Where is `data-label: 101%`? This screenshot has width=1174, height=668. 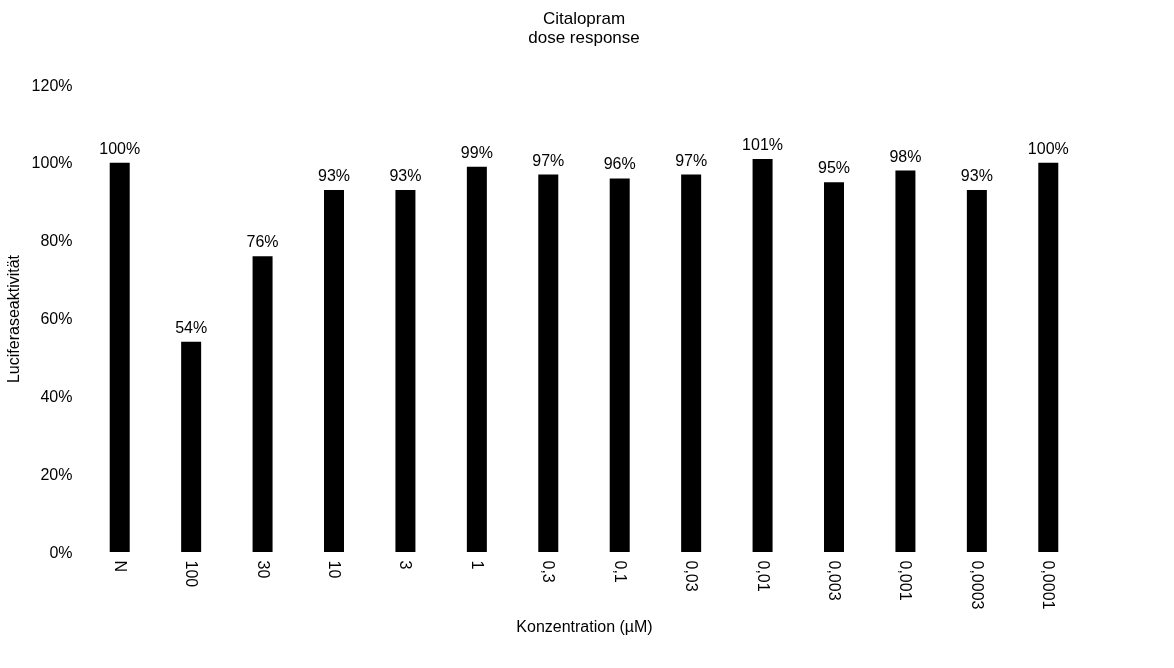
data-label: 101% is located at coordinates (763, 144).